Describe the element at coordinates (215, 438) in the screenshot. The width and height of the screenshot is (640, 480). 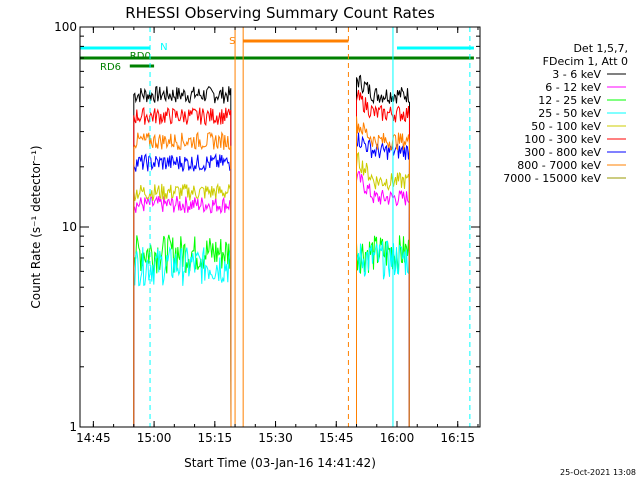
I see `x-tick-label: 15:15` at that location.